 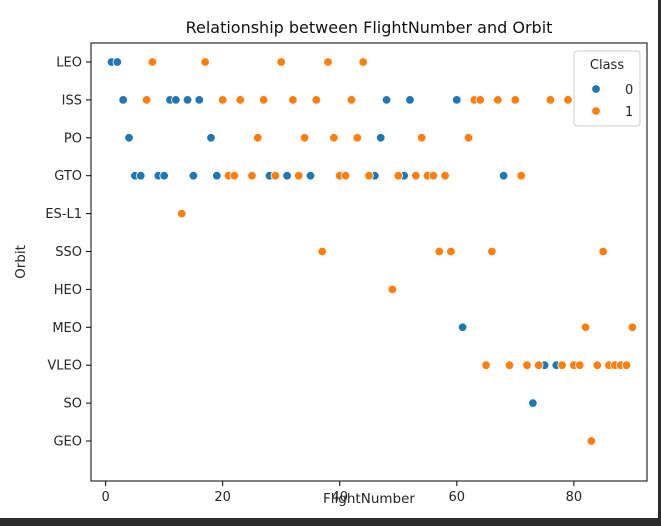 What do you see at coordinates (369, 499) in the screenshot?
I see `x-axis-title: FlightNumber` at bounding box center [369, 499].